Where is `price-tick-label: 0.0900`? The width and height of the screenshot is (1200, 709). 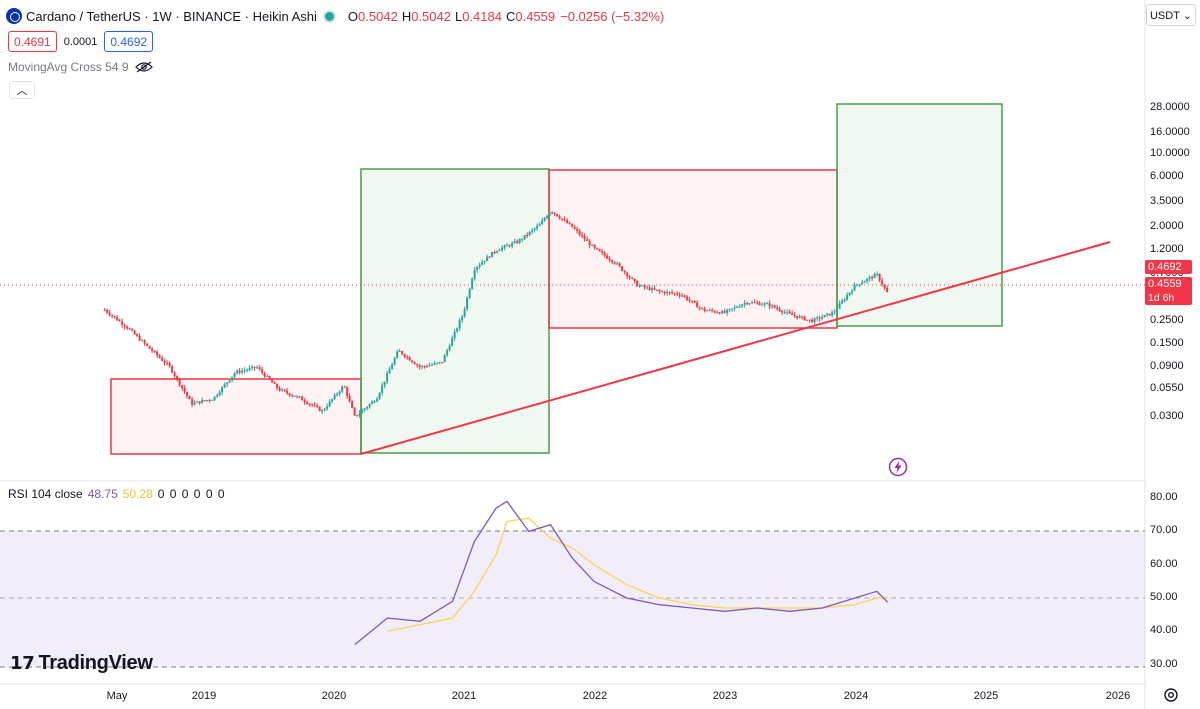
price-tick-label: 0.0900 is located at coordinates (1167, 366).